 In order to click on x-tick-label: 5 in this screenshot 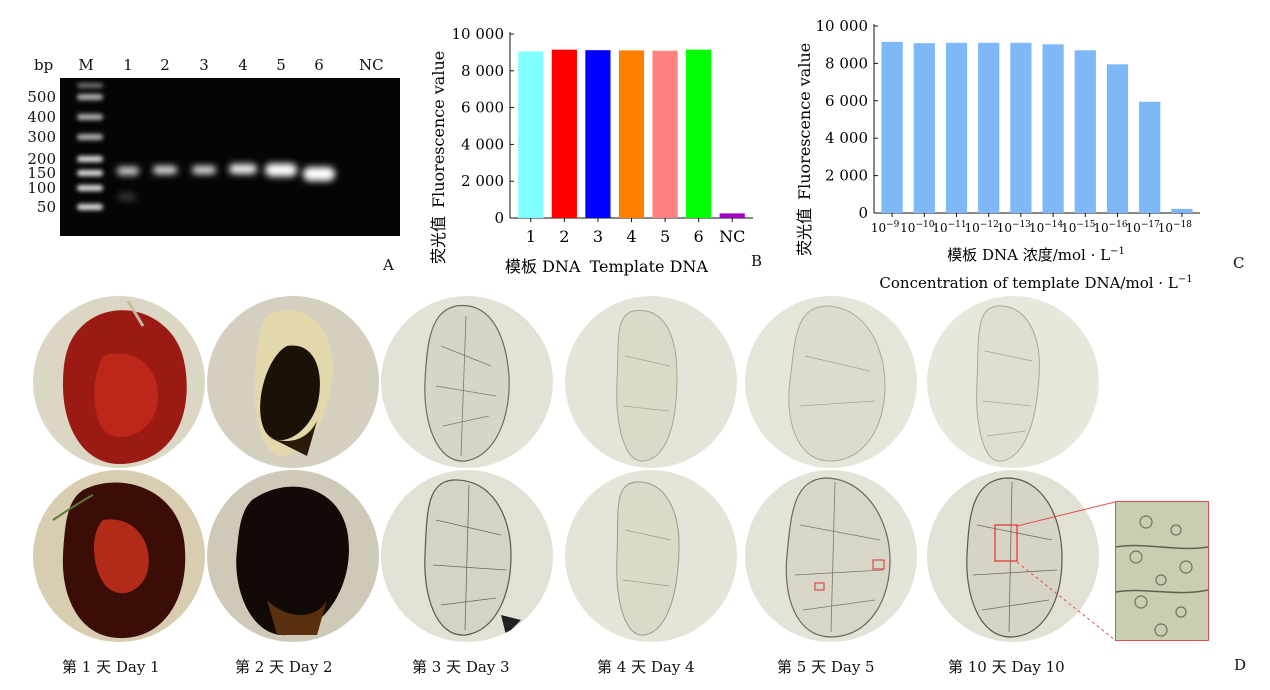, I will do `click(665, 236)`.